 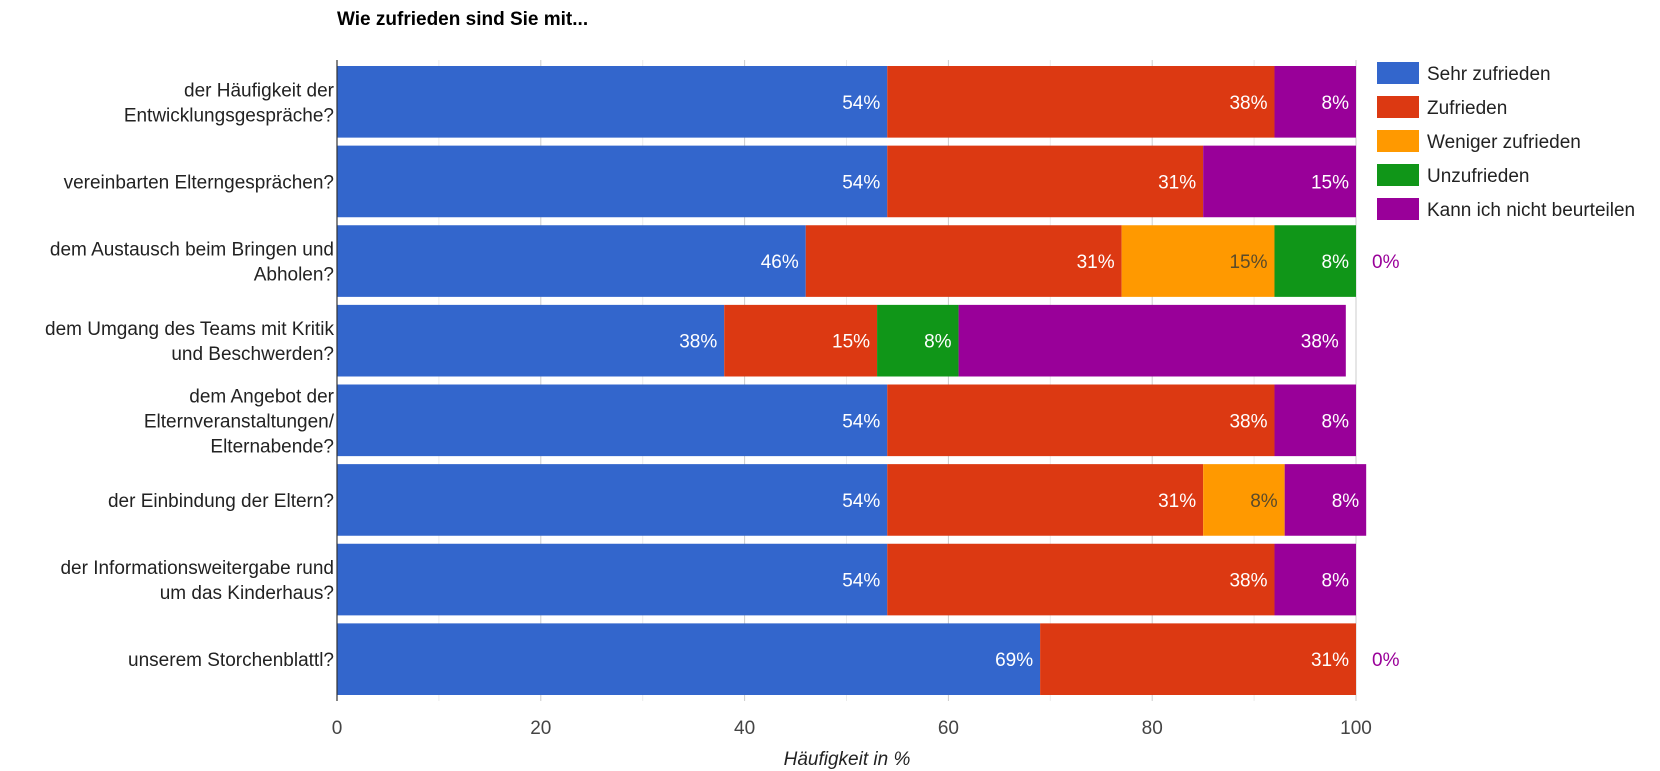 What do you see at coordinates (272, 446) in the screenshot?
I see `category-label: Elternabende?` at bounding box center [272, 446].